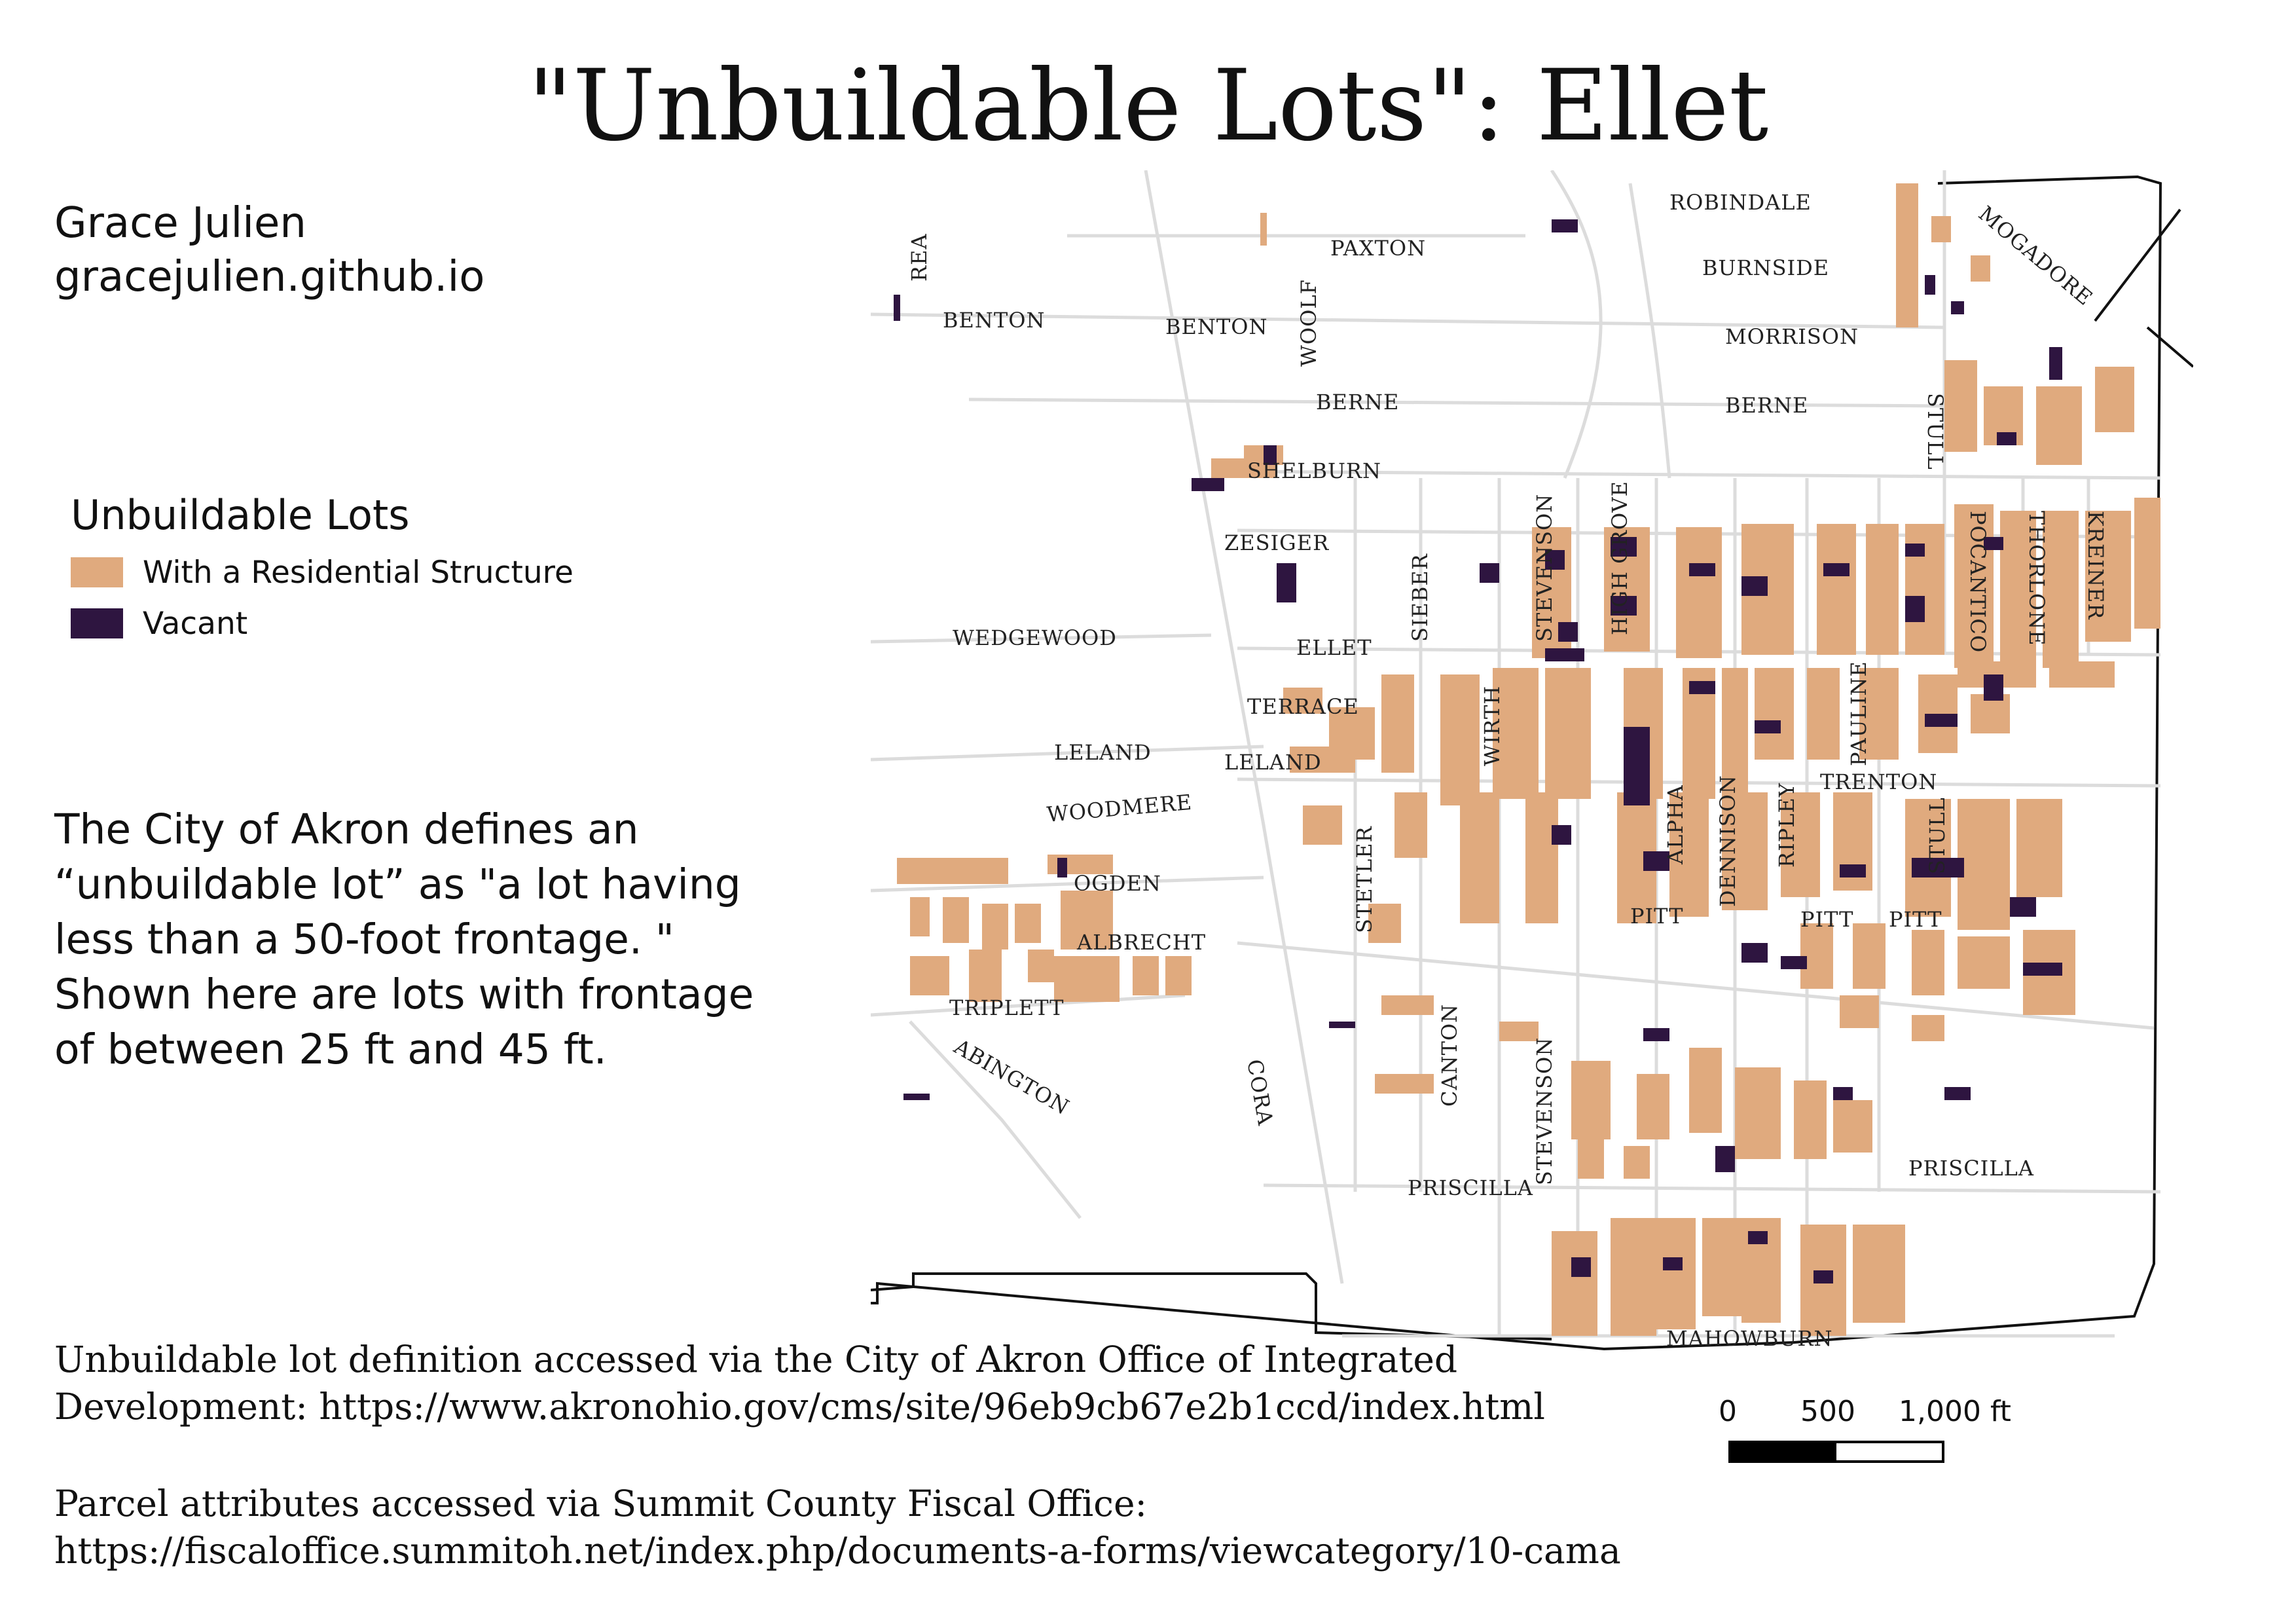 This screenshot has width=2296, height=1624. I want to click on street-label: OGDEN, so click(1117, 883).